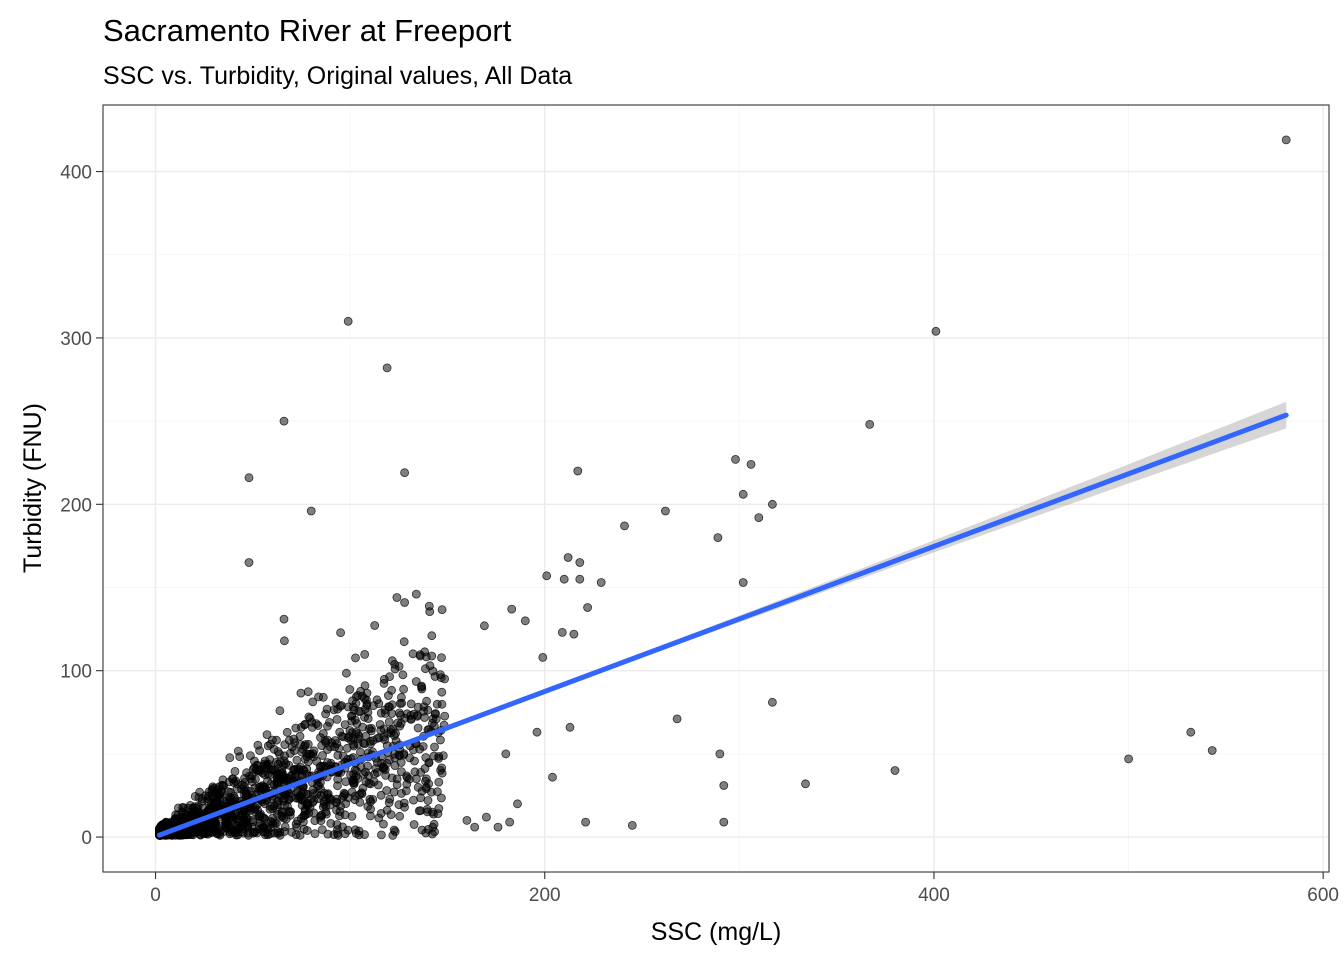  I want to click on y-tick-label: 300, so click(76, 339).